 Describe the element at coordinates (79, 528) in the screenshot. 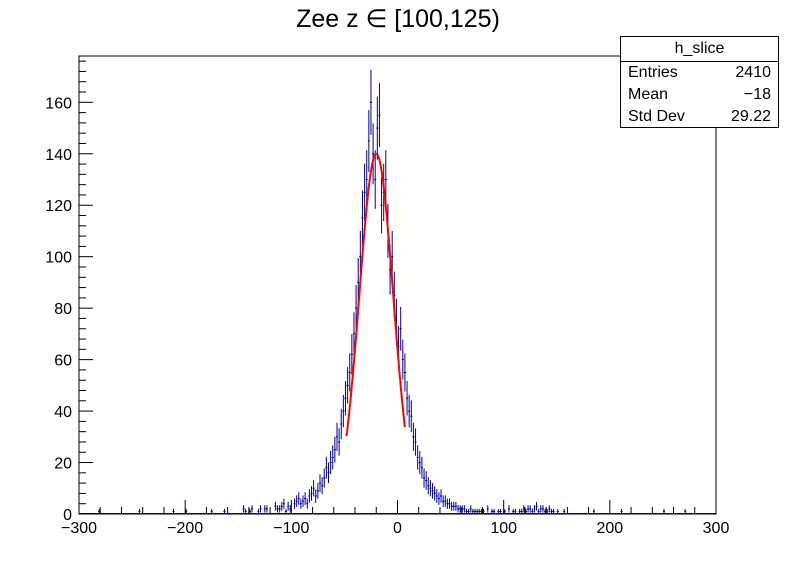

I see `x-tick-label: −300` at that location.